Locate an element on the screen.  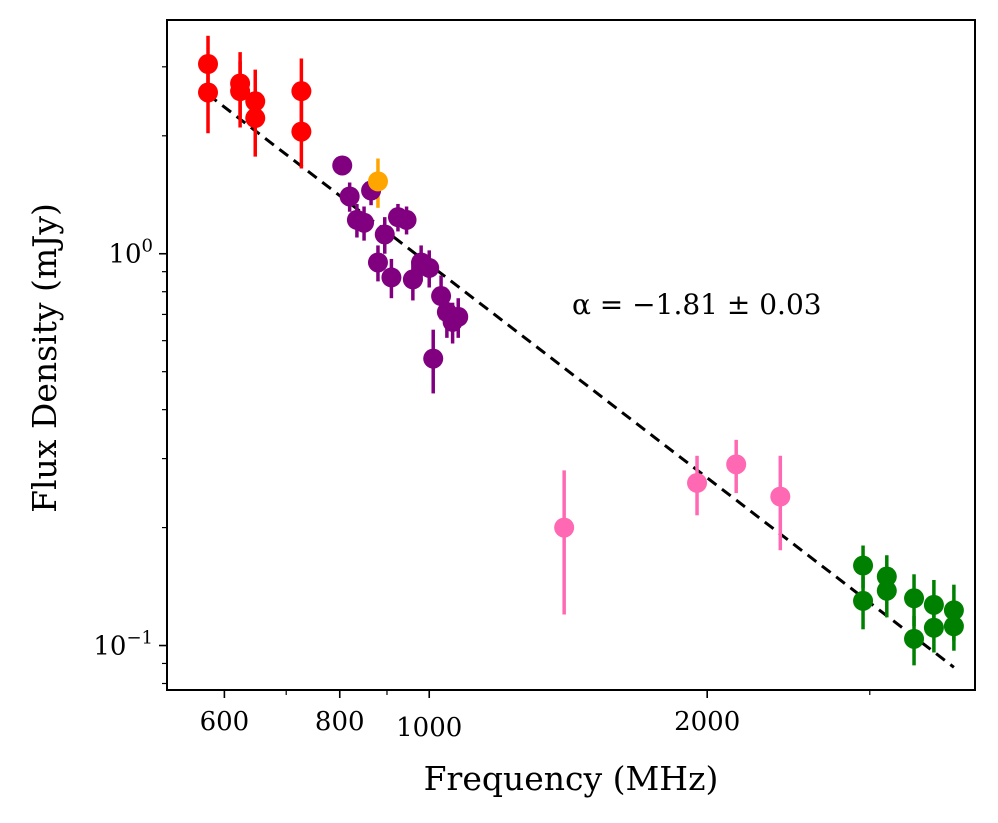
x-tick-label-1: 800 is located at coordinates (340, 722).